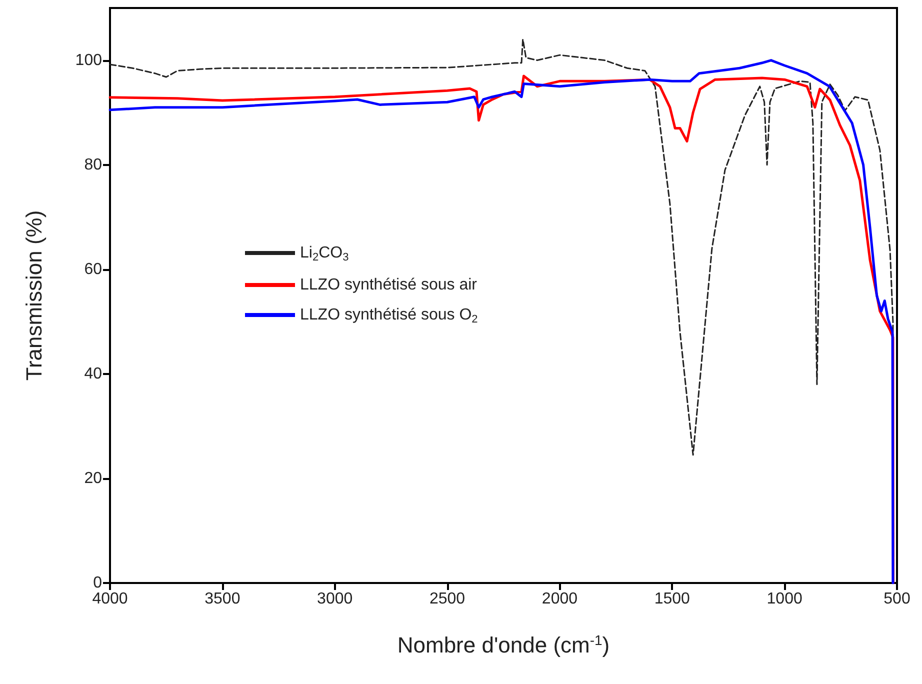 This screenshot has width=922, height=684. What do you see at coordinates (335, 599) in the screenshot?
I see `x-tick-label: 3000` at bounding box center [335, 599].